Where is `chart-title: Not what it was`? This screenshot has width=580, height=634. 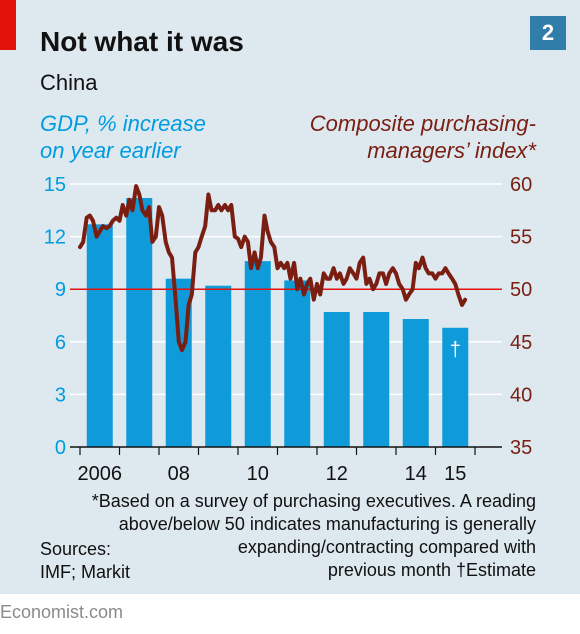 chart-title: Not what it was is located at coordinates (142, 41).